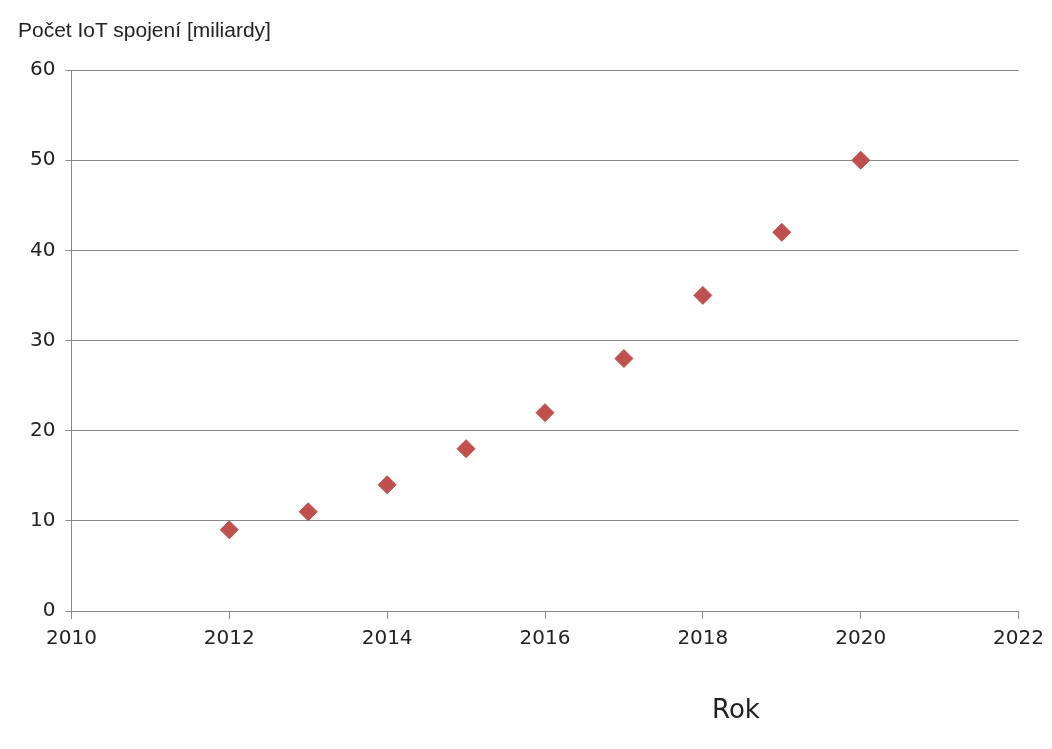  Describe the element at coordinates (387, 637) in the screenshot. I see `x-tick-label: 2014` at that location.